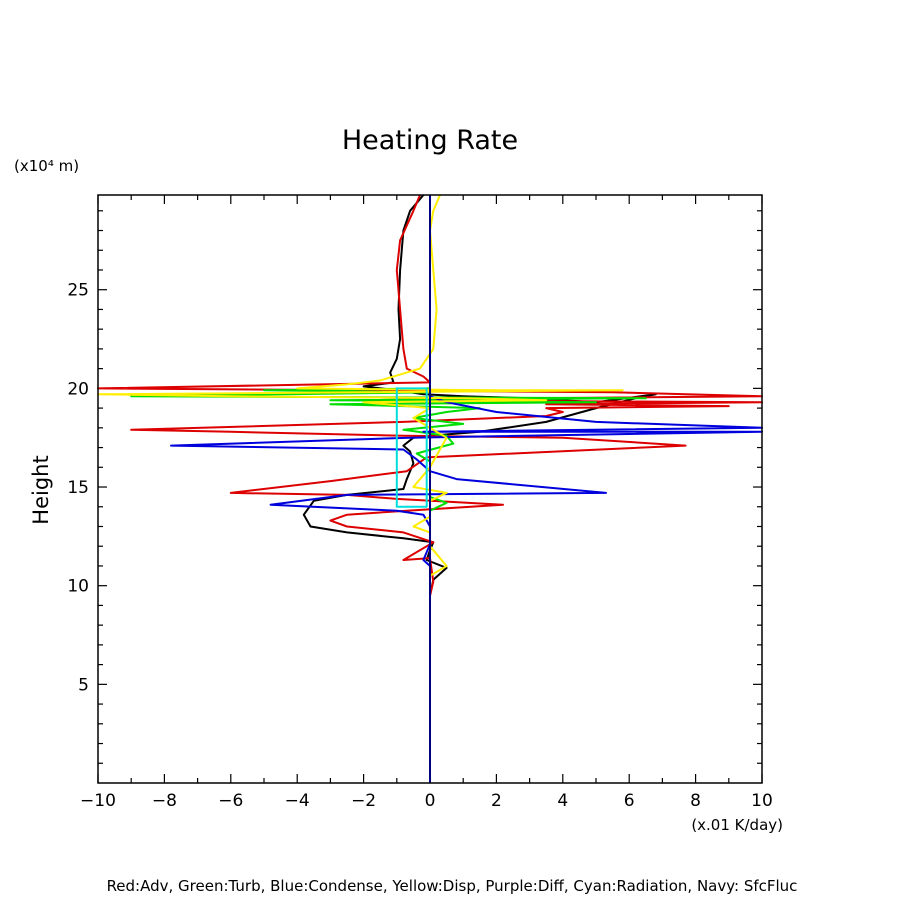  What do you see at coordinates (496, 801) in the screenshot?
I see `x-tick-label: 2` at bounding box center [496, 801].